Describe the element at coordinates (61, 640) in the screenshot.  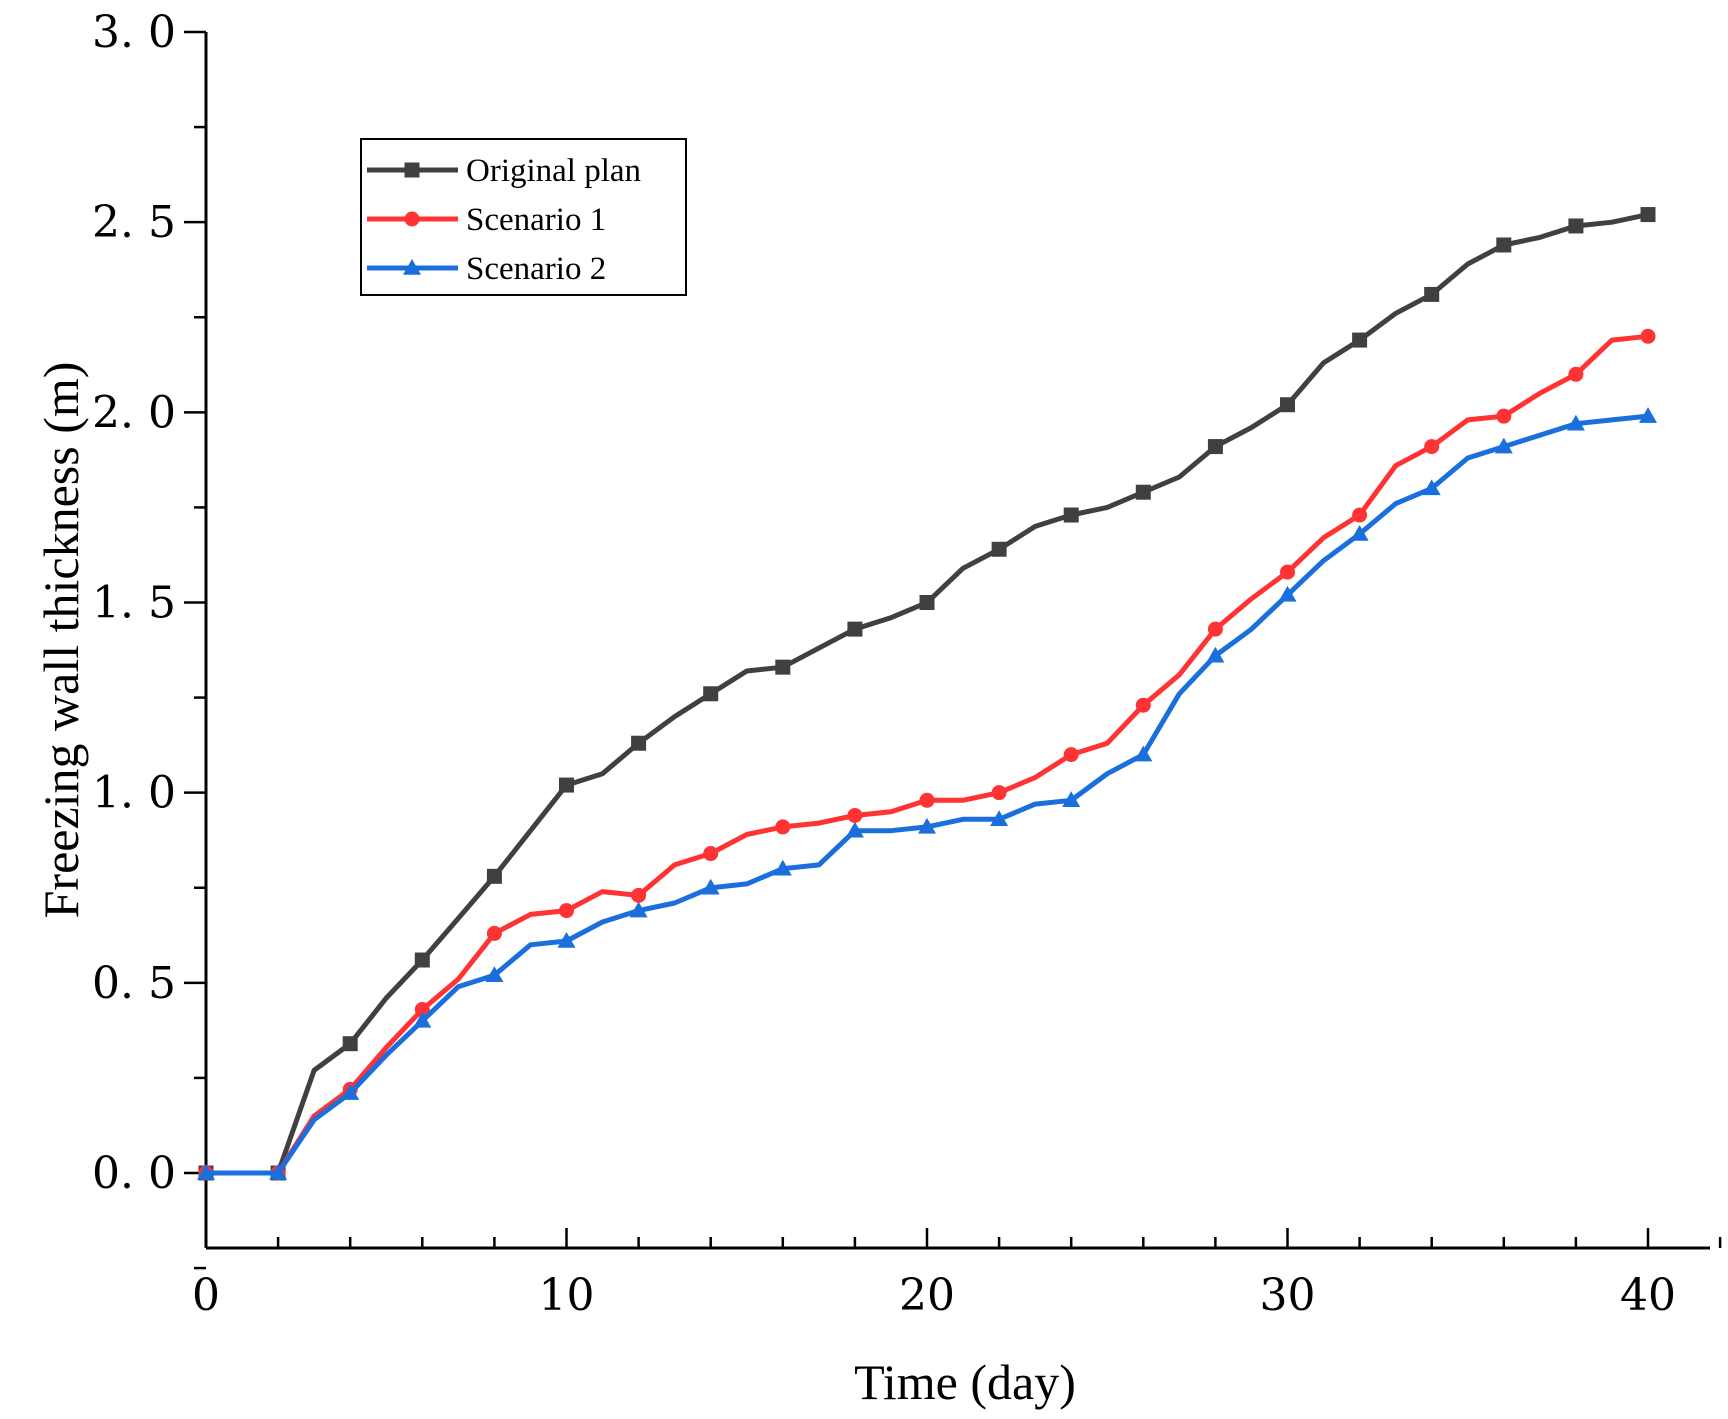
I see `y-axis-title: Freezing wall thickness (m)` at that location.